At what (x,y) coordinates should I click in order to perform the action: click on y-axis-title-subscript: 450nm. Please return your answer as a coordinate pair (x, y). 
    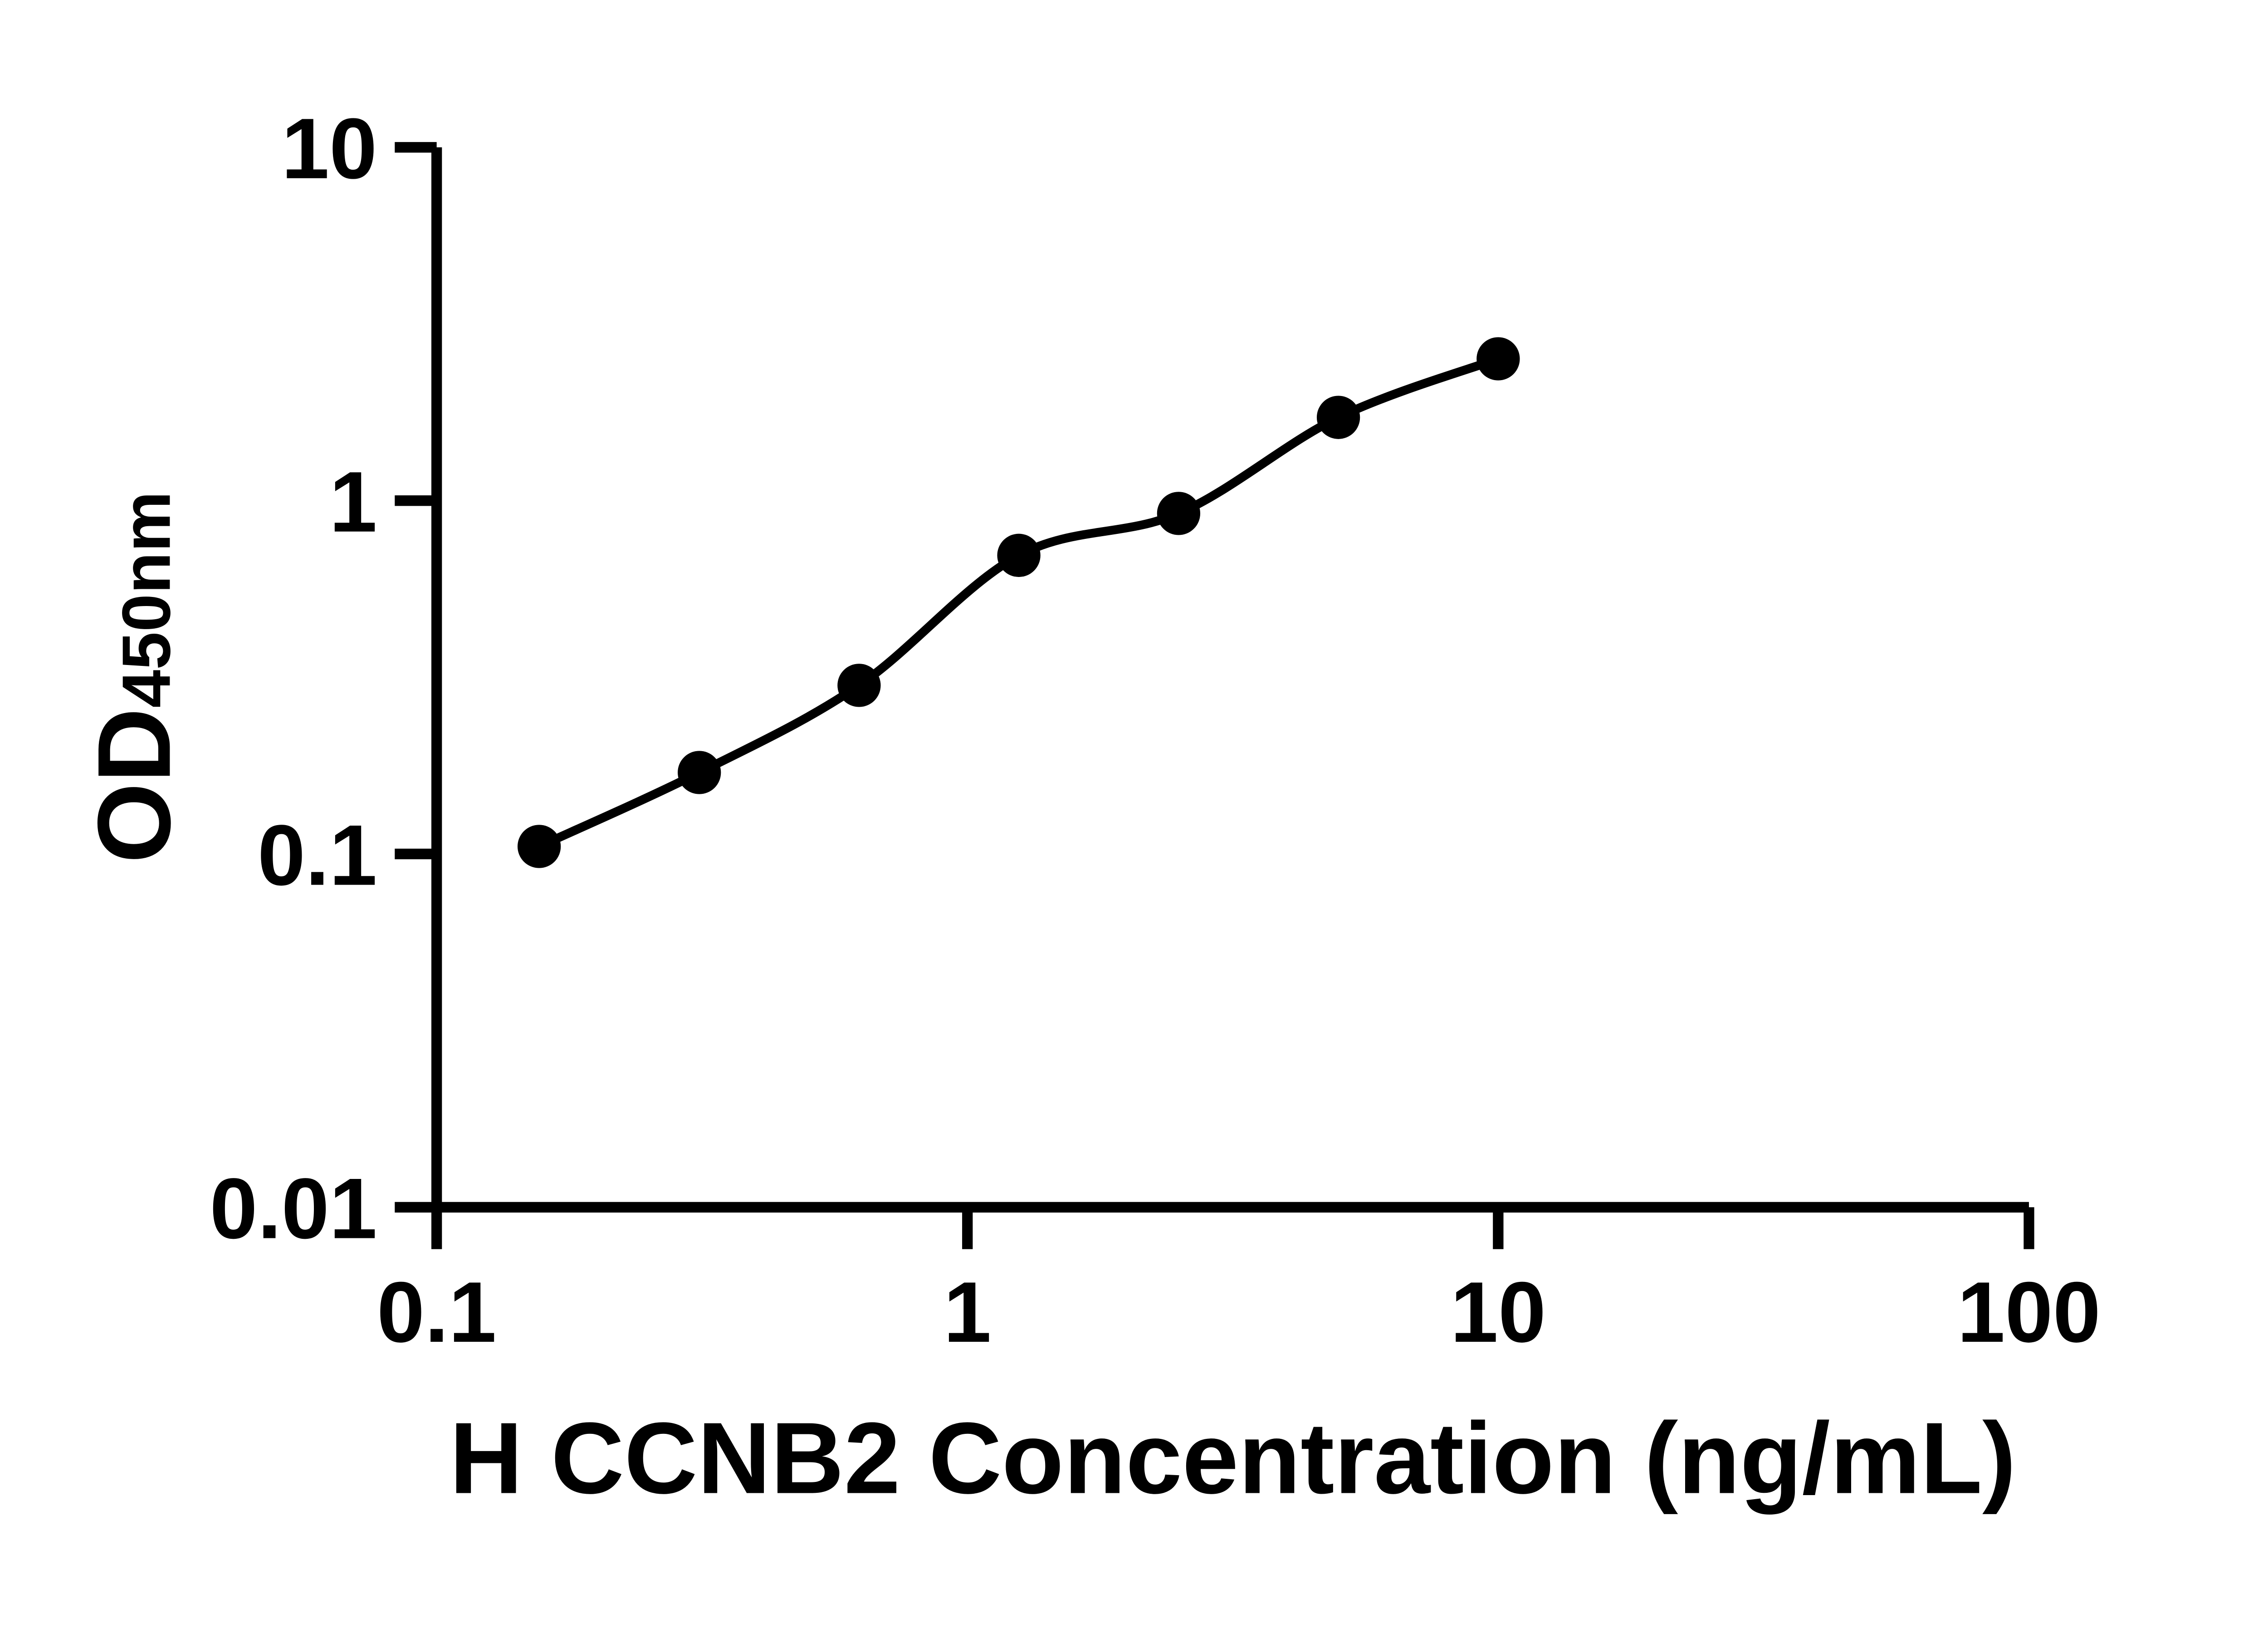
    Looking at the image, I should click on (146, 599).